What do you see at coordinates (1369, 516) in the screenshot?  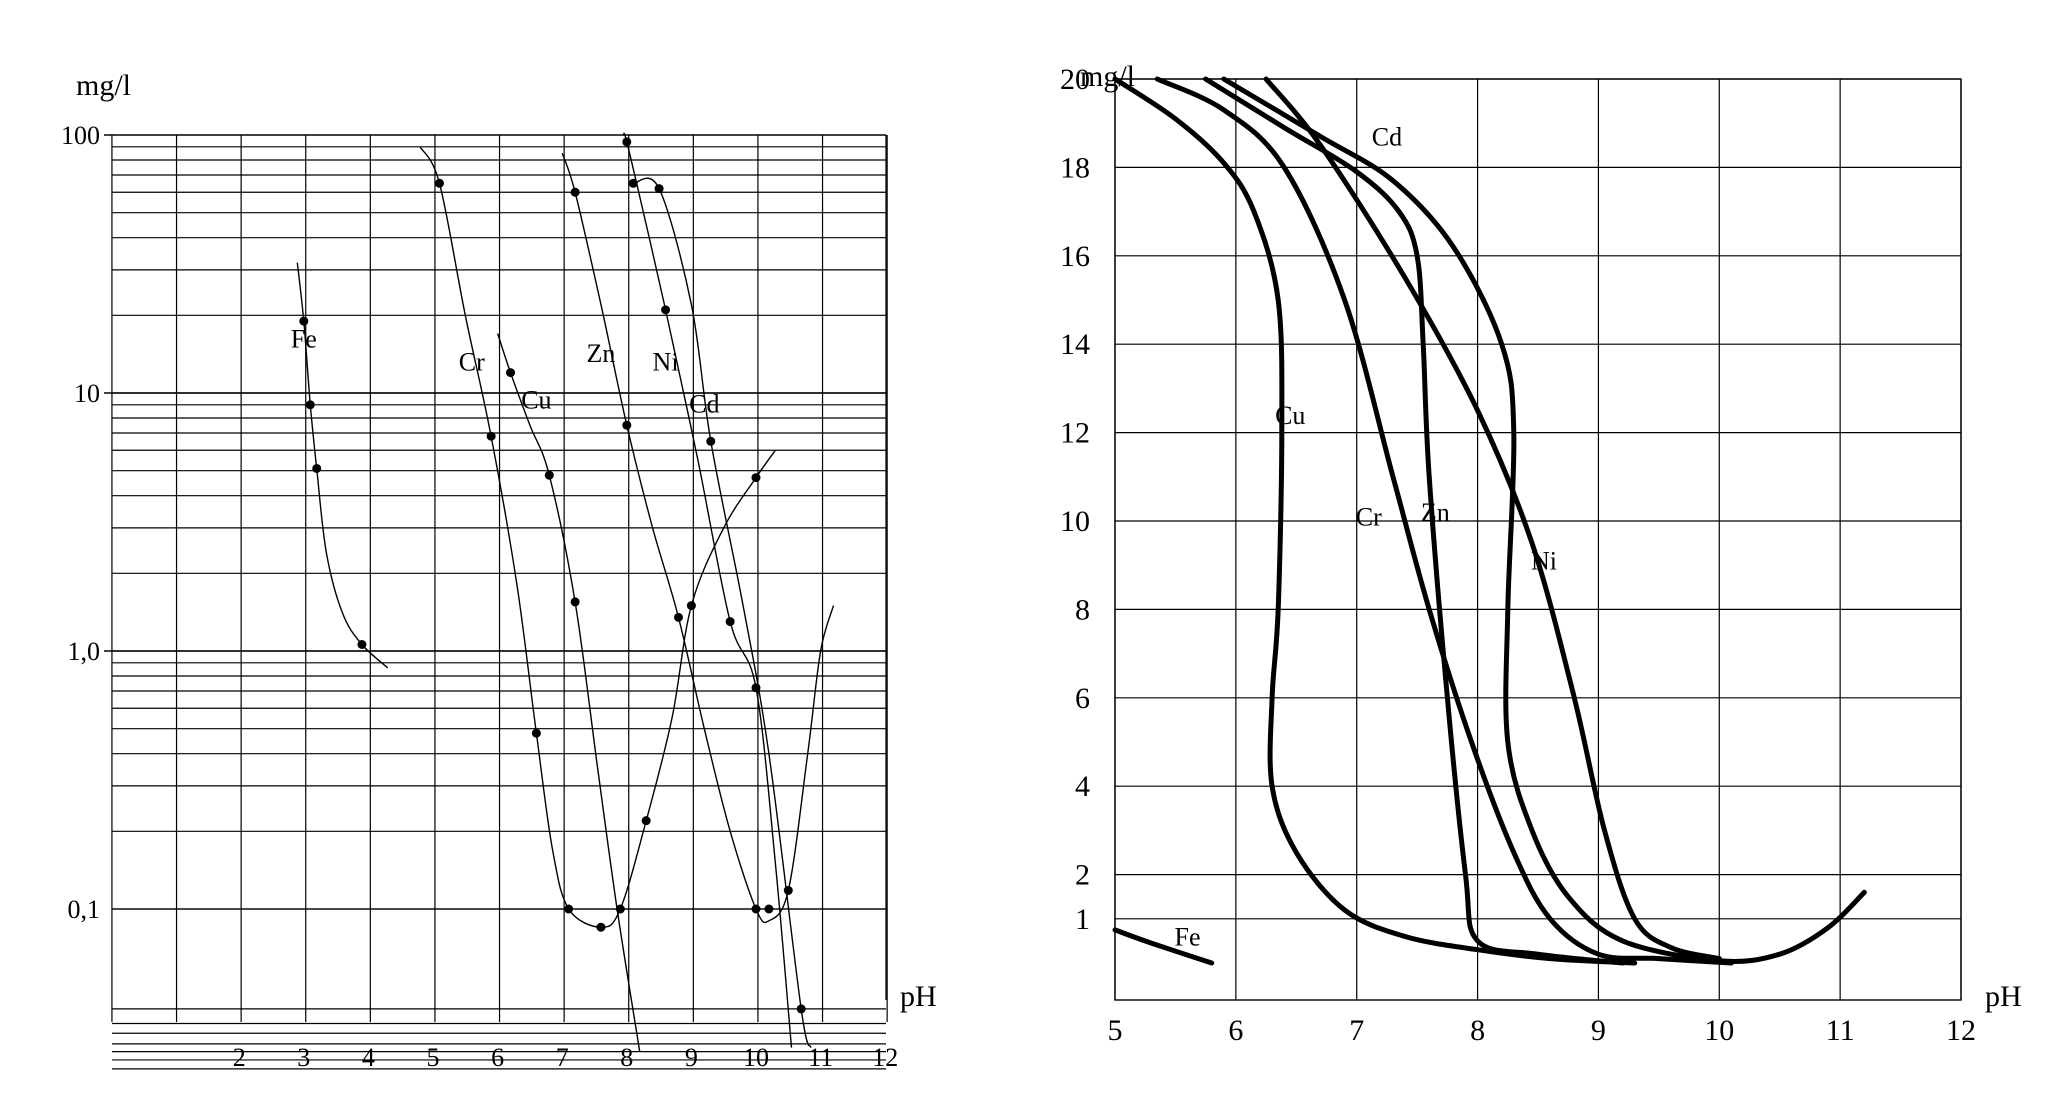 I see `right-series-label: Cr` at bounding box center [1369, 516].